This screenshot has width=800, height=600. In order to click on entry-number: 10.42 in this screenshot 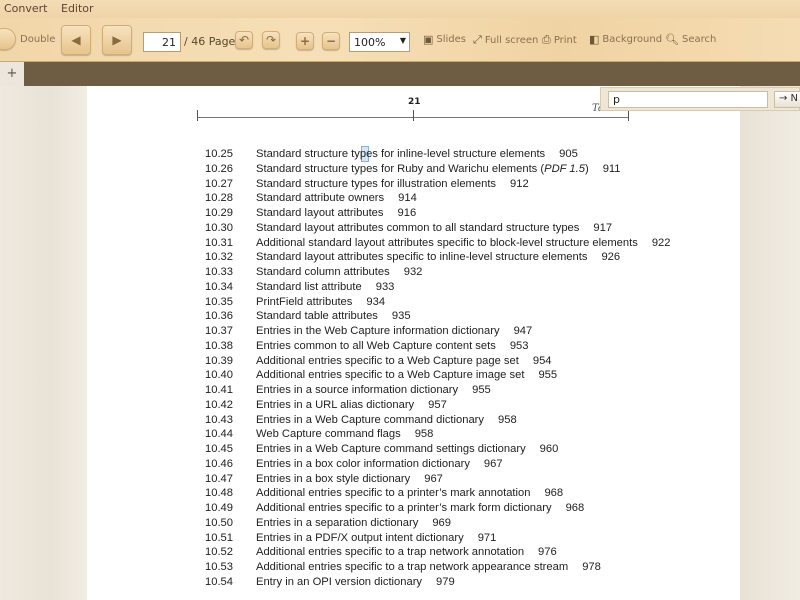, I will do `click(219, 404)`.